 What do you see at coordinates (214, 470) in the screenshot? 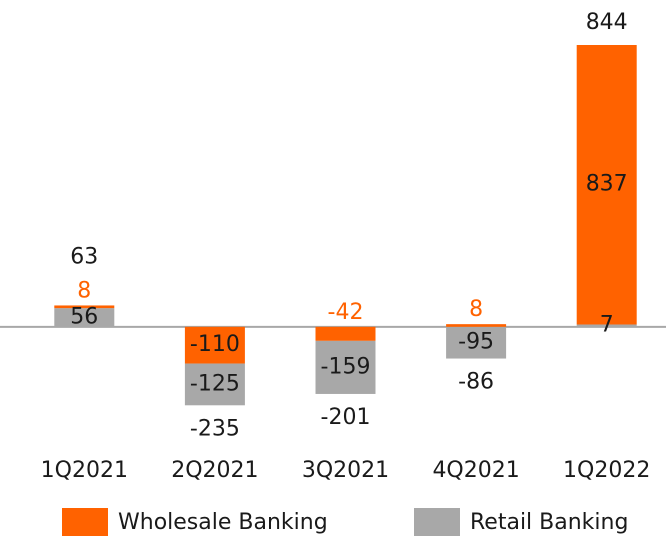
I see `x-tick-label: 2Q2021` at bounding box center [214, 470].